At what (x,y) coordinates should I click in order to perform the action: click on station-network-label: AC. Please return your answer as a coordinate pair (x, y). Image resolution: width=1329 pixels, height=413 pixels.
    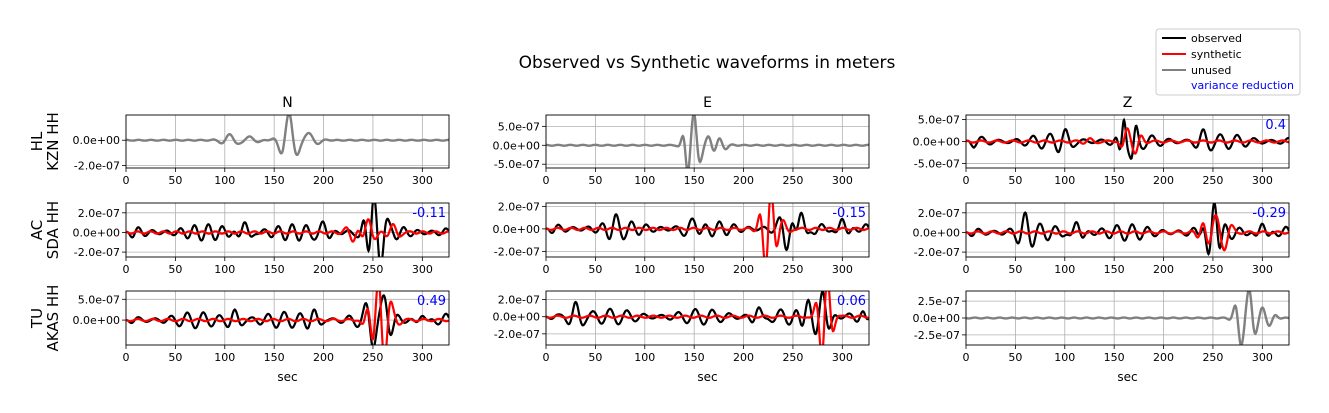
    Looking at the image, I should click on (37, 230).